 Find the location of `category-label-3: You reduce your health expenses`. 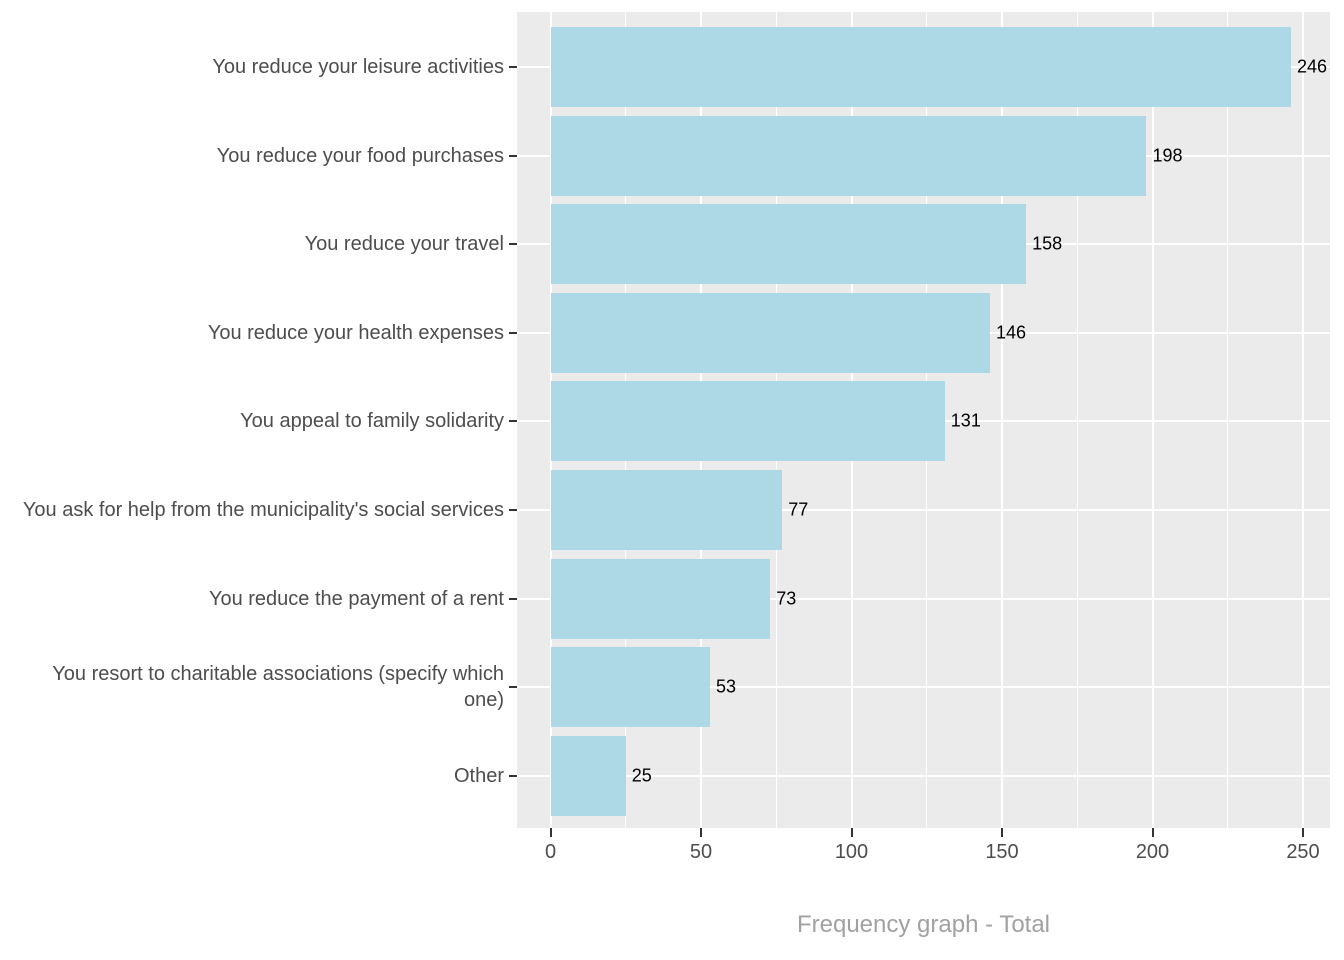

category-label-3: You reduce your health expenses is located at coordinates (355, 332).